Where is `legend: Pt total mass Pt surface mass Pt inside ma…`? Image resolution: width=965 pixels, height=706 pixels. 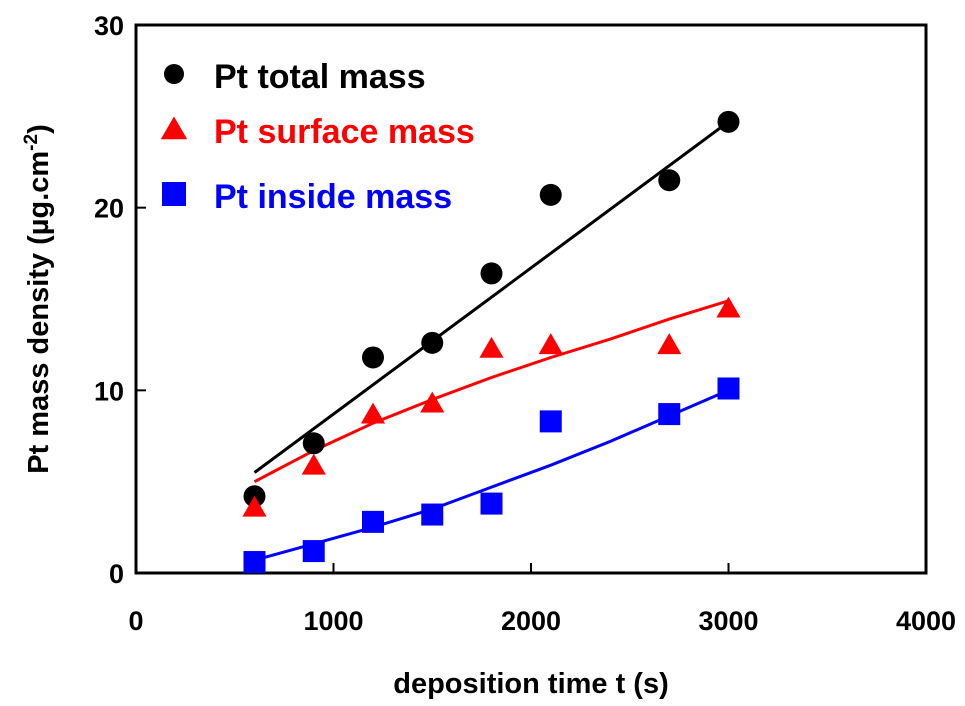
legend: Pt total mass Pt surface mass Pt inside ma… is located at coordinates (317, 137).